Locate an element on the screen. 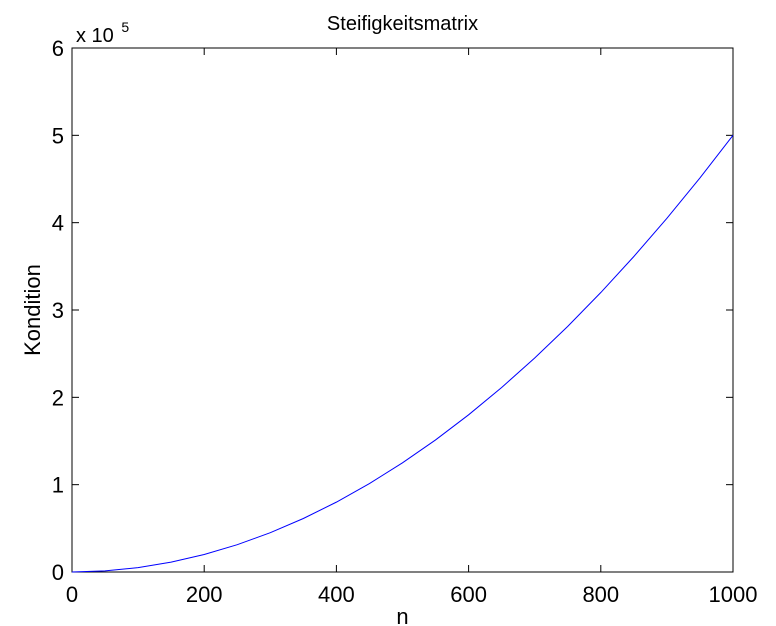 The image size is (776, 626). x-tick-label: 400 is located at coordinates (336, 594).